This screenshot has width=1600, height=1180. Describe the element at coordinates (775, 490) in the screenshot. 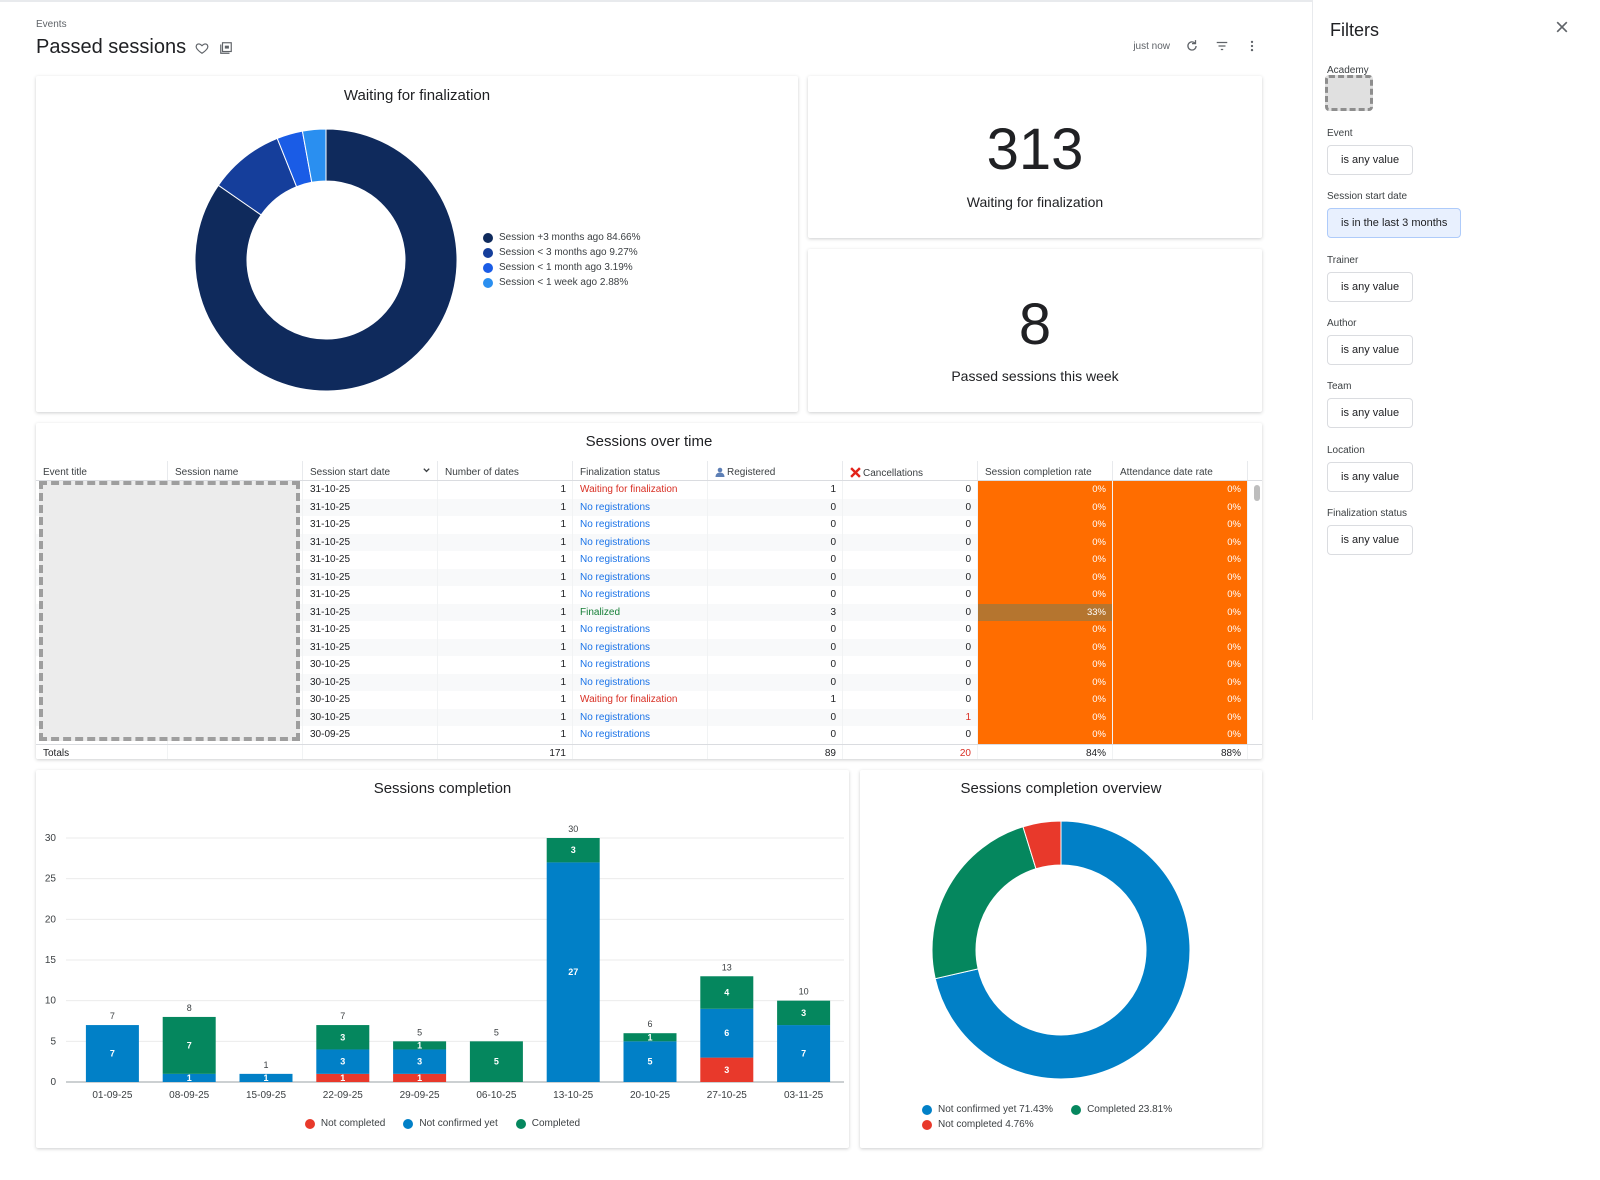

I see `cell-registered: 1` at that location.